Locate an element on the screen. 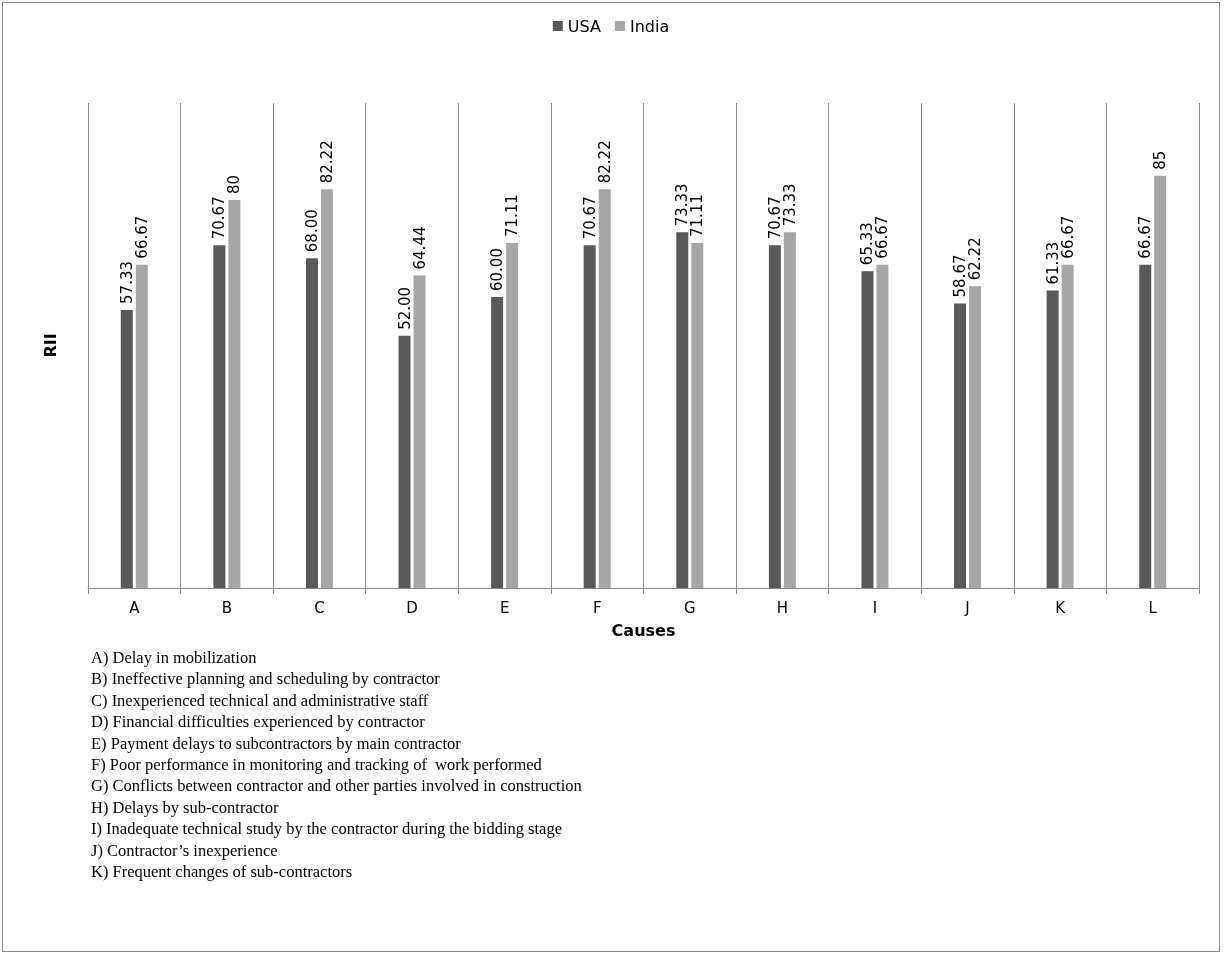  data-label: 62.22 is located at coordinates (975, 259).